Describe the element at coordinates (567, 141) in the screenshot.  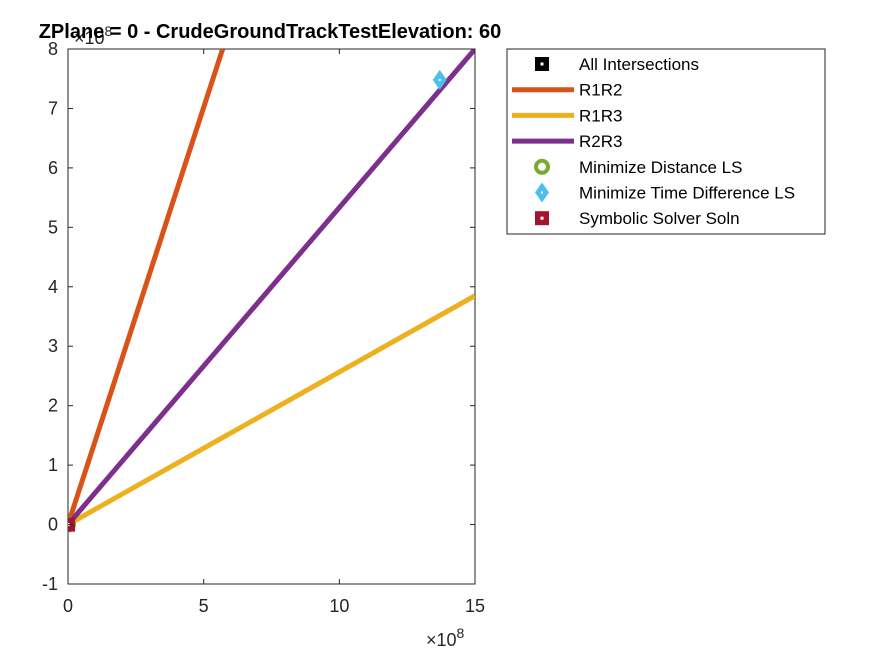
I see `legend-item-r2r3: R2R3` at that location.